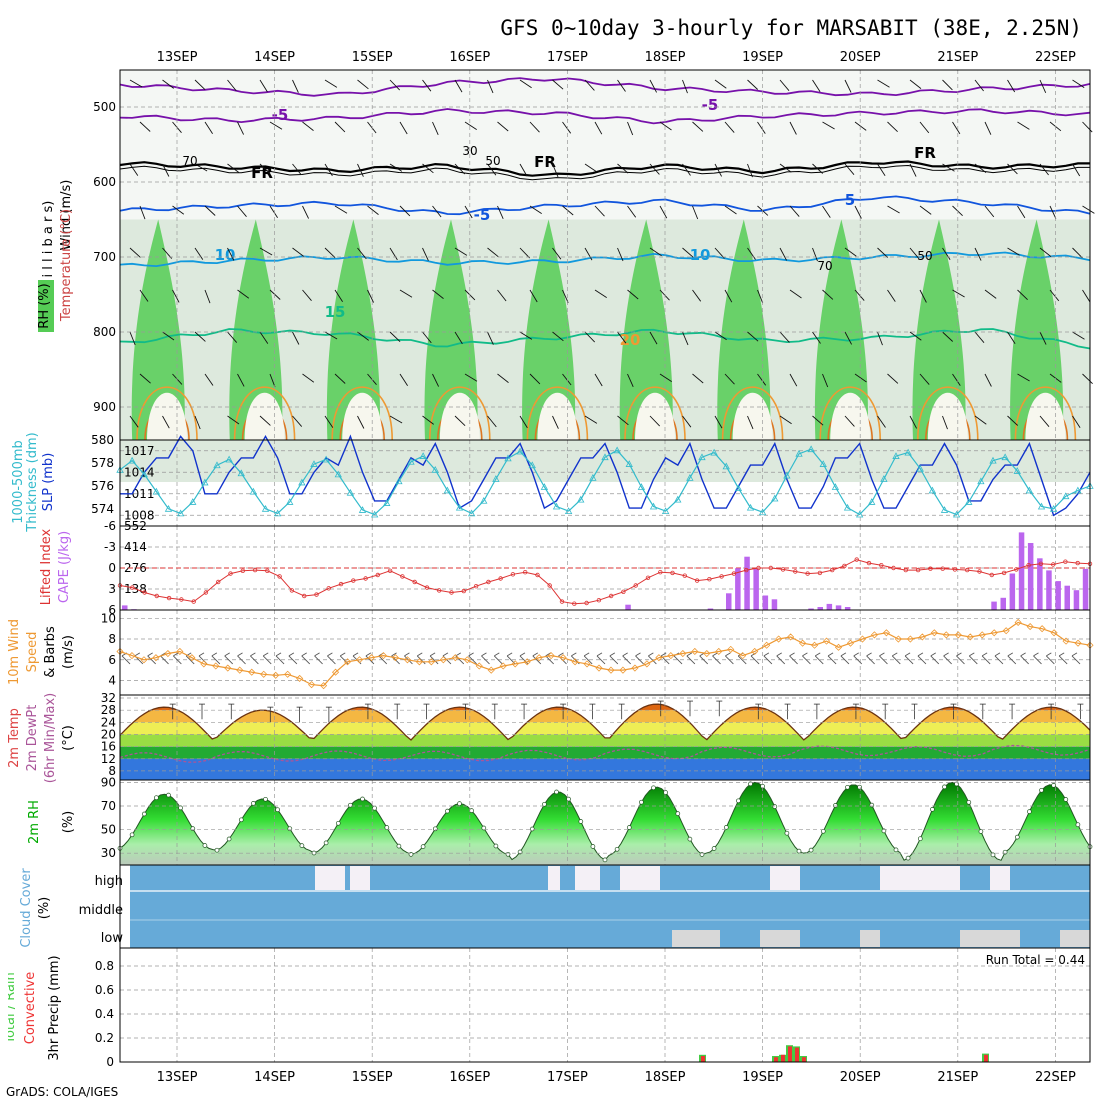  I want to click on date-label-top: 17SEP, so click(567, 57).